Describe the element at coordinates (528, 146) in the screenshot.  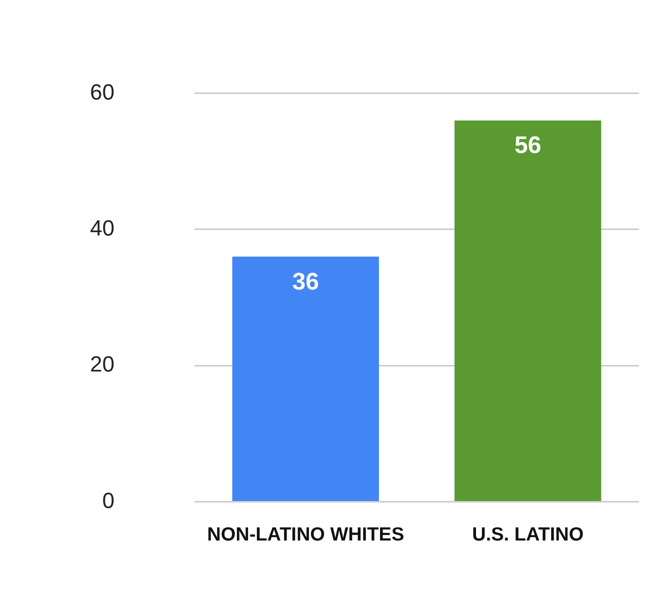
I see `data-label: 56` at that location.